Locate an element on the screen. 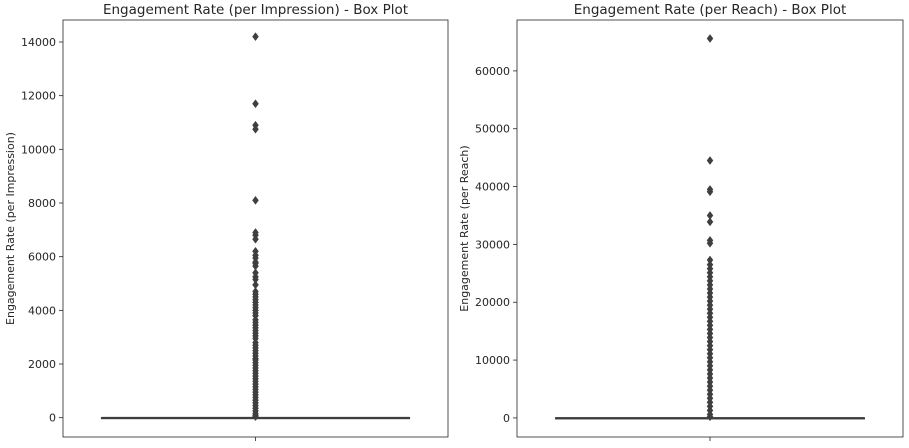 This screenshot has height=448, width=909. y-tick-label: 12000 is located at coordinates (38, 96).